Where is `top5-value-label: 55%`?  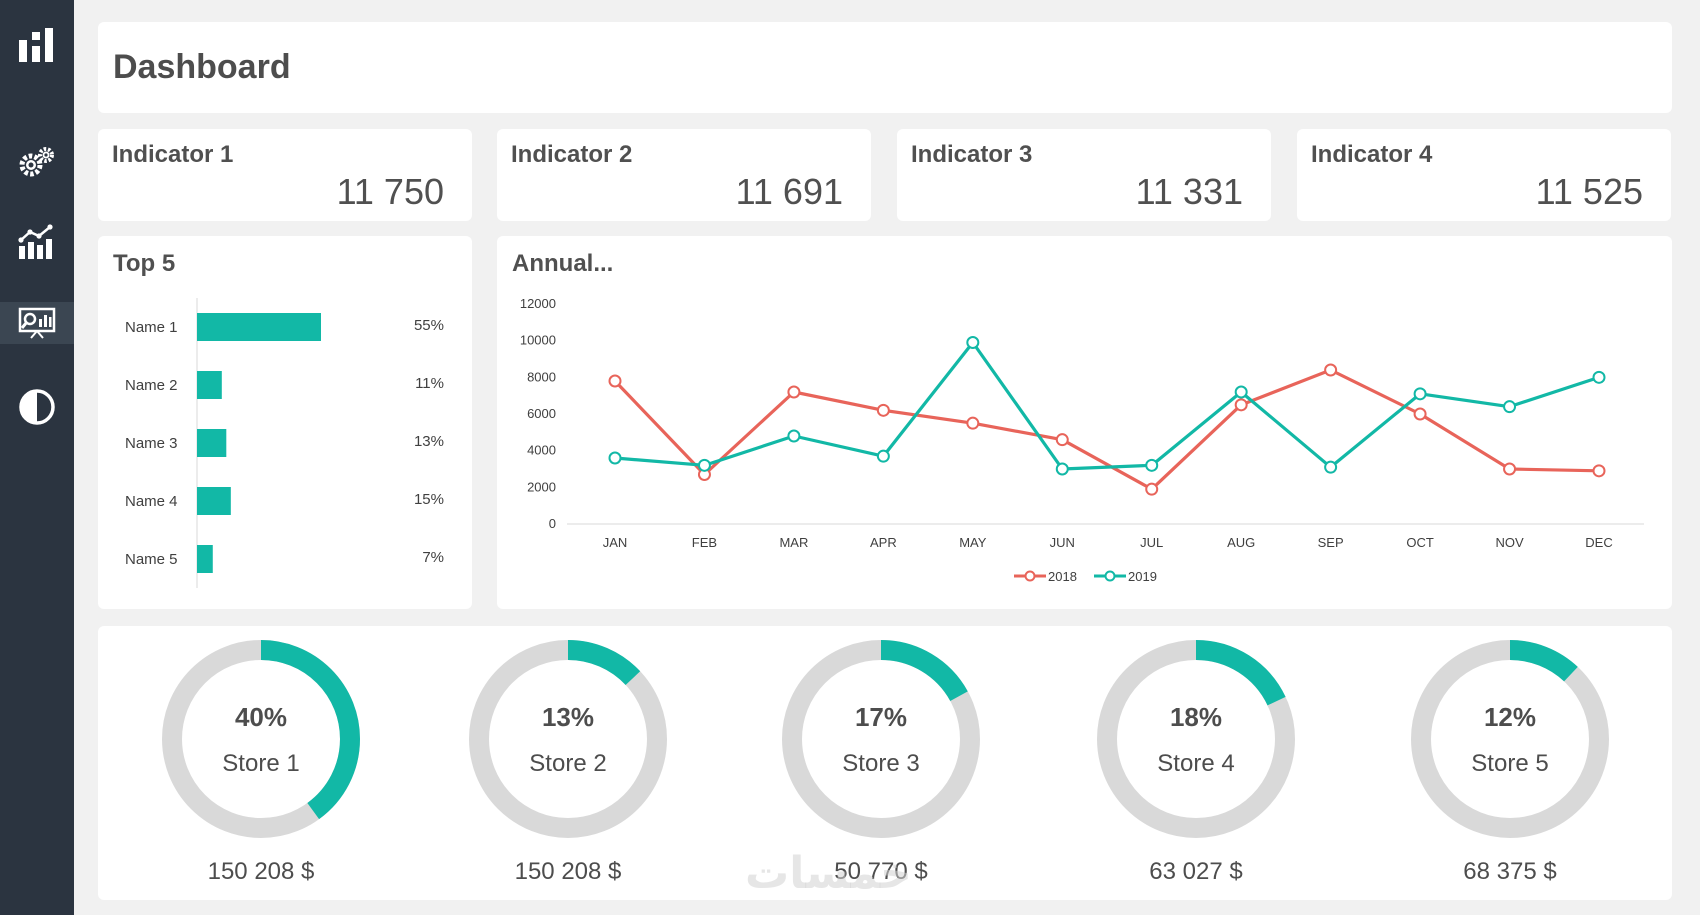 top5-value-label: 55% is located at coordinates (429, 325).